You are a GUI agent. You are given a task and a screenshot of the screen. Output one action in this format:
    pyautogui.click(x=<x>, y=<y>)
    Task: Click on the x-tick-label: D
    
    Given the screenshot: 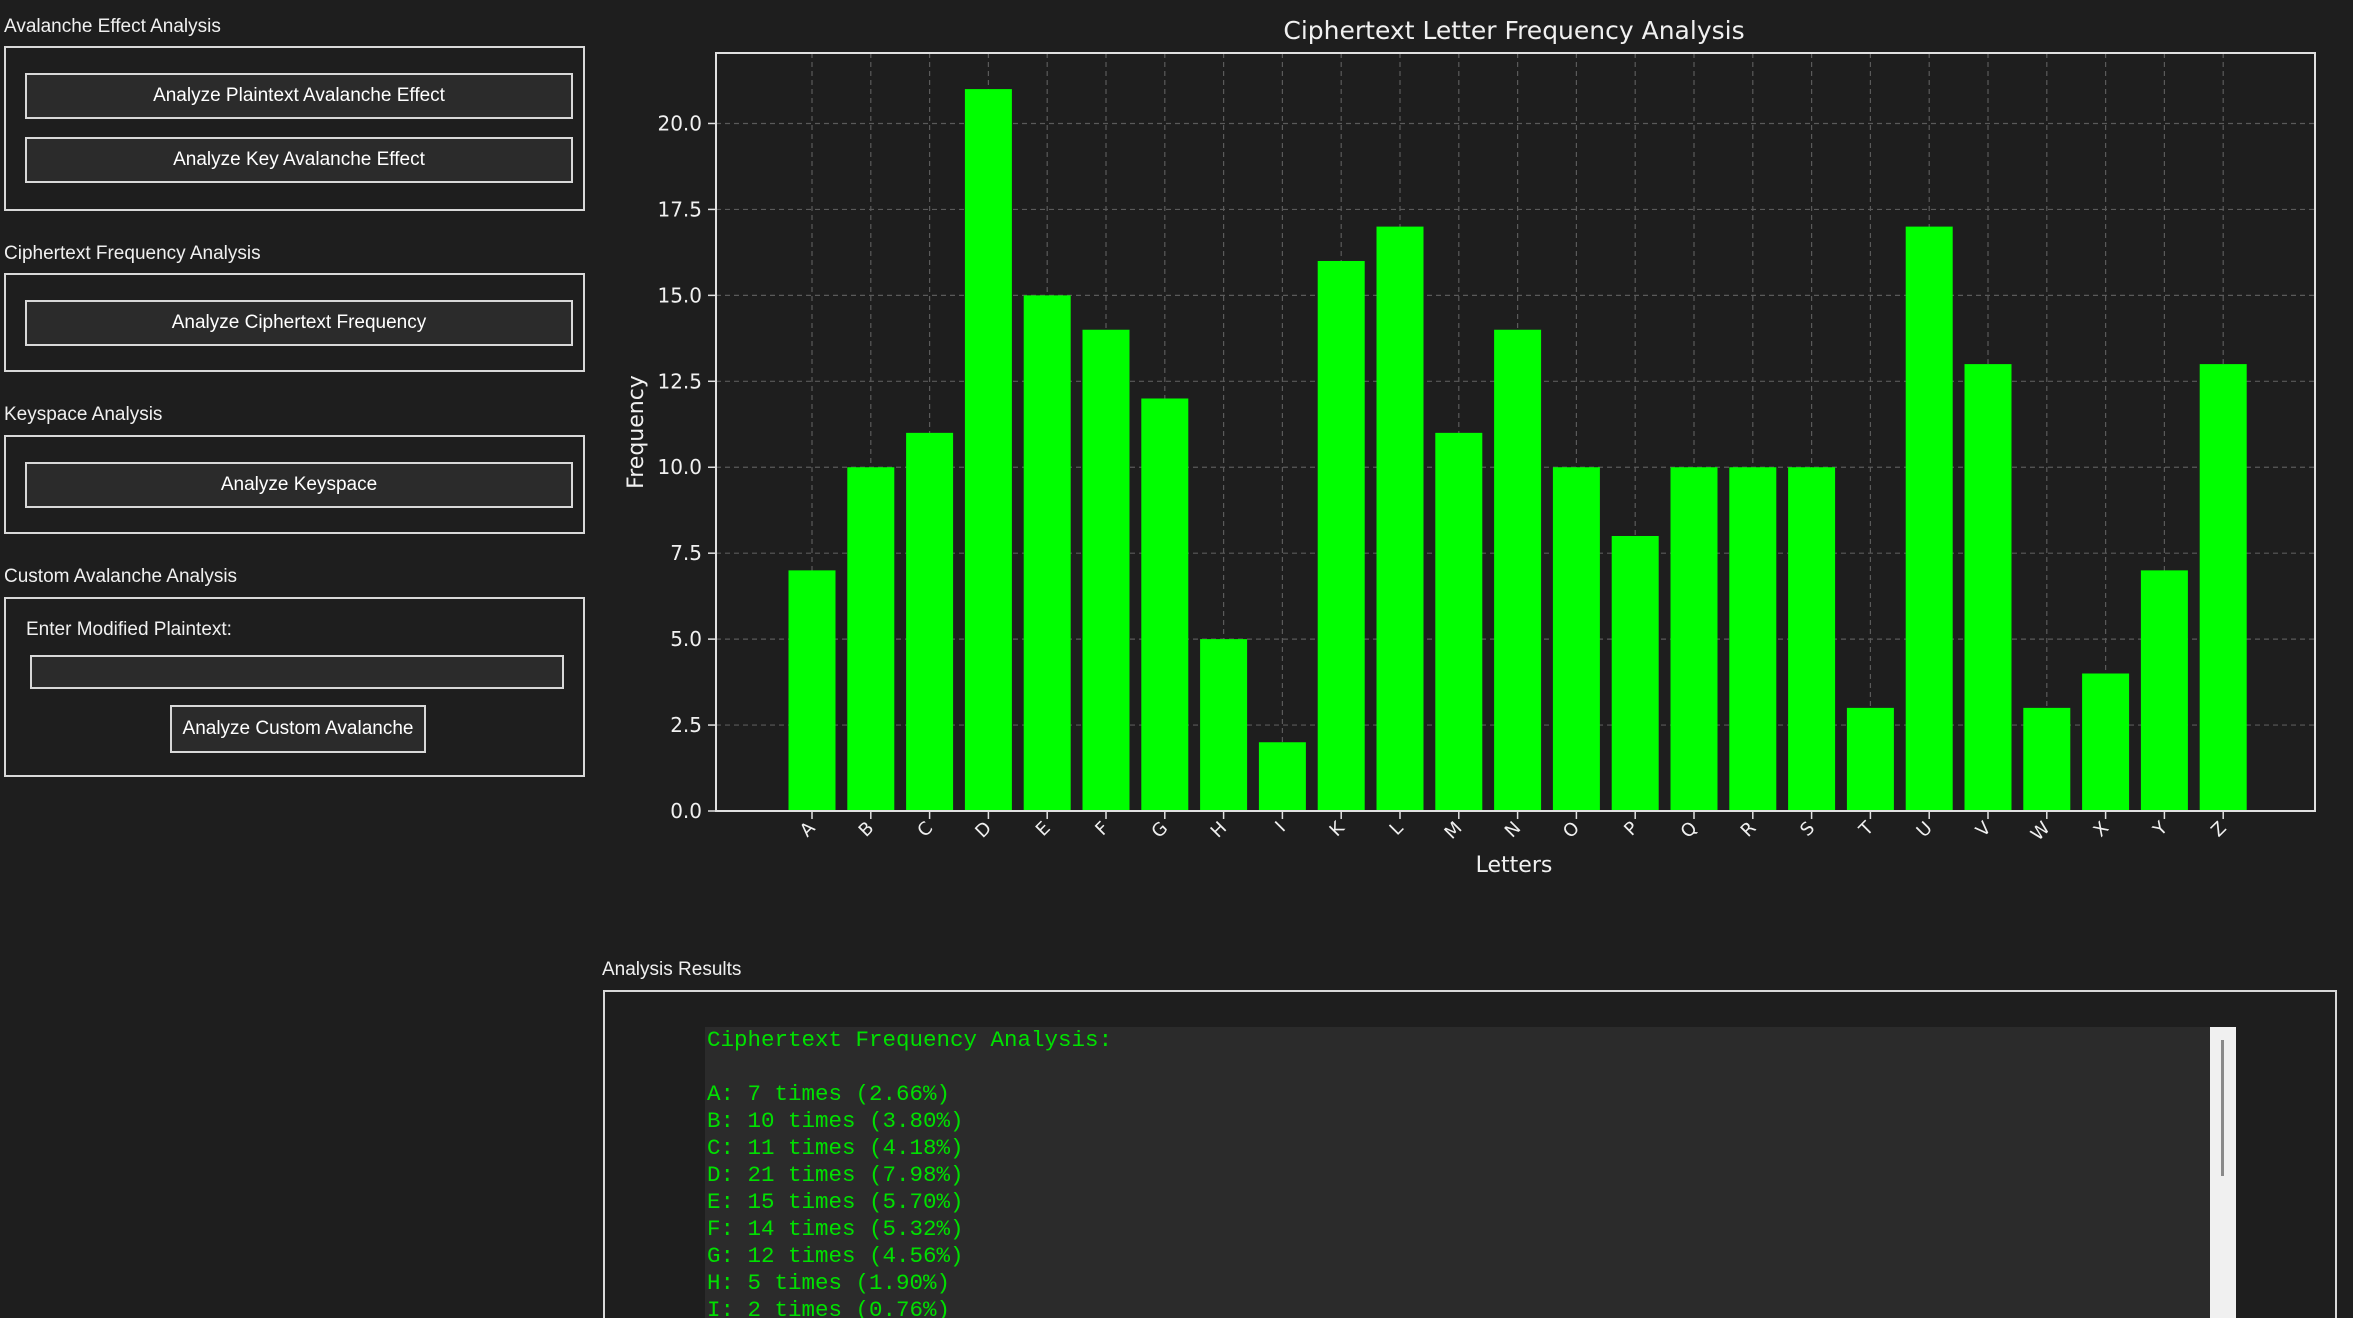 What is the action you would take?
    pyautogui.click(x=983, y=830)
    